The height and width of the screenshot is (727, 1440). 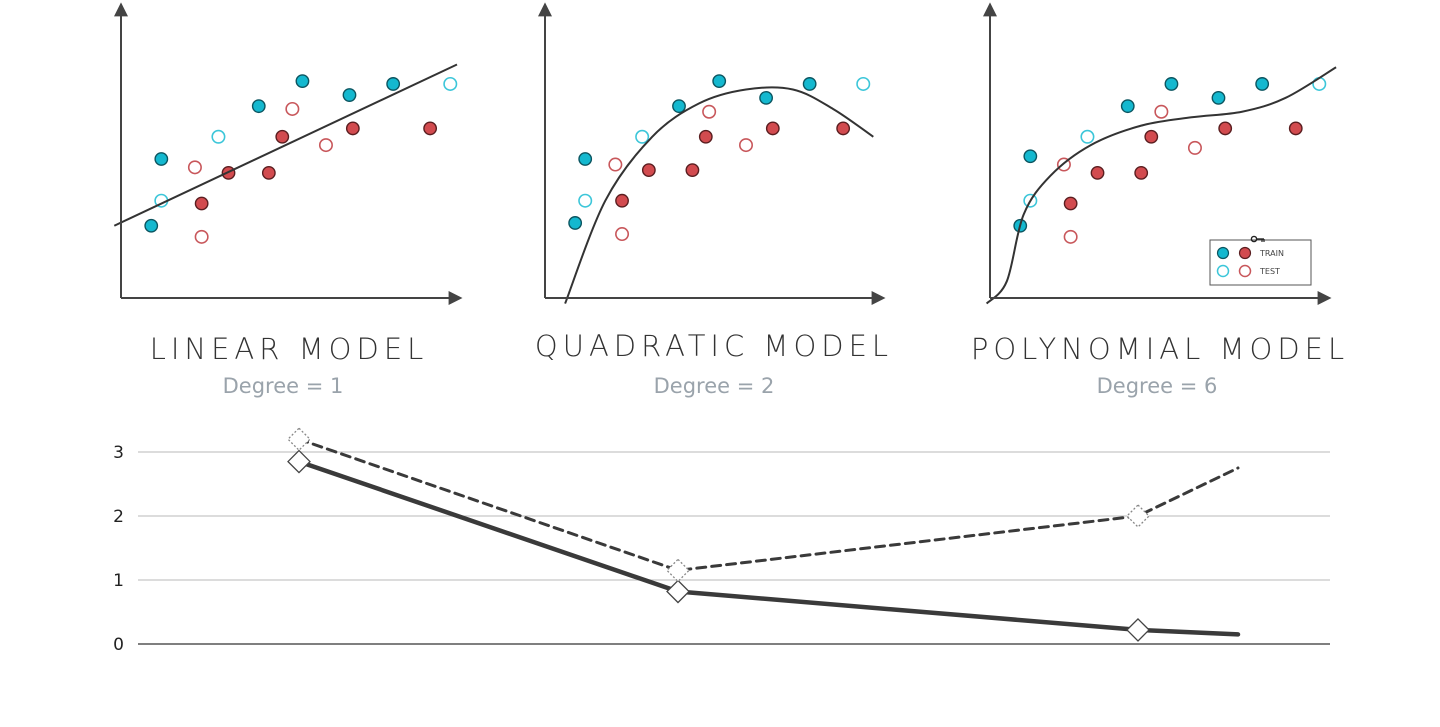 What do you see at coordinates (289, 349) in the screenshot?
I see `linear-model-title: LINEAR MODEL` at bounding box center [289, 349].